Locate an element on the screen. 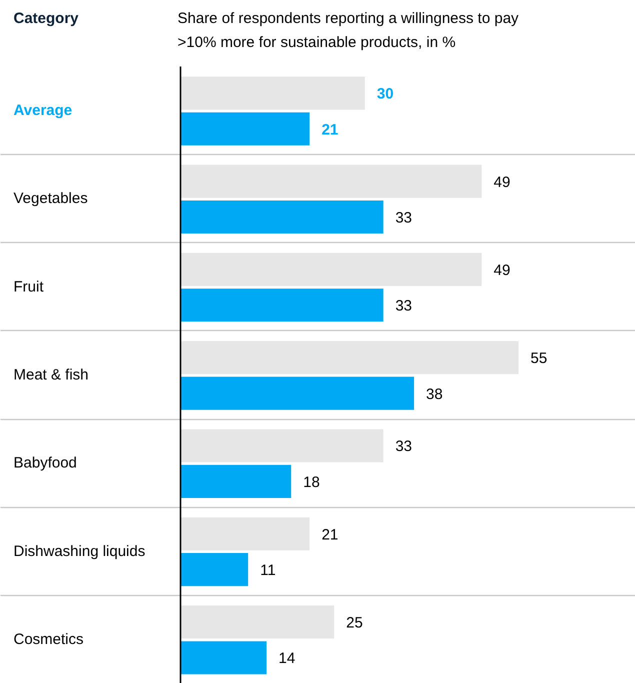  y-tick-label: Dishwashing liquids is located at coordinates (80, 551).